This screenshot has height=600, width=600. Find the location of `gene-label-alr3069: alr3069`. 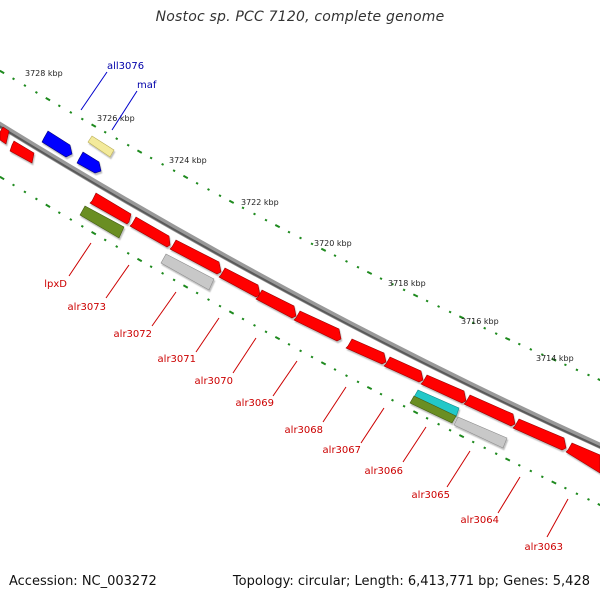

gene-label-alr3069: alr3069 is located at coordinates (255, 403).